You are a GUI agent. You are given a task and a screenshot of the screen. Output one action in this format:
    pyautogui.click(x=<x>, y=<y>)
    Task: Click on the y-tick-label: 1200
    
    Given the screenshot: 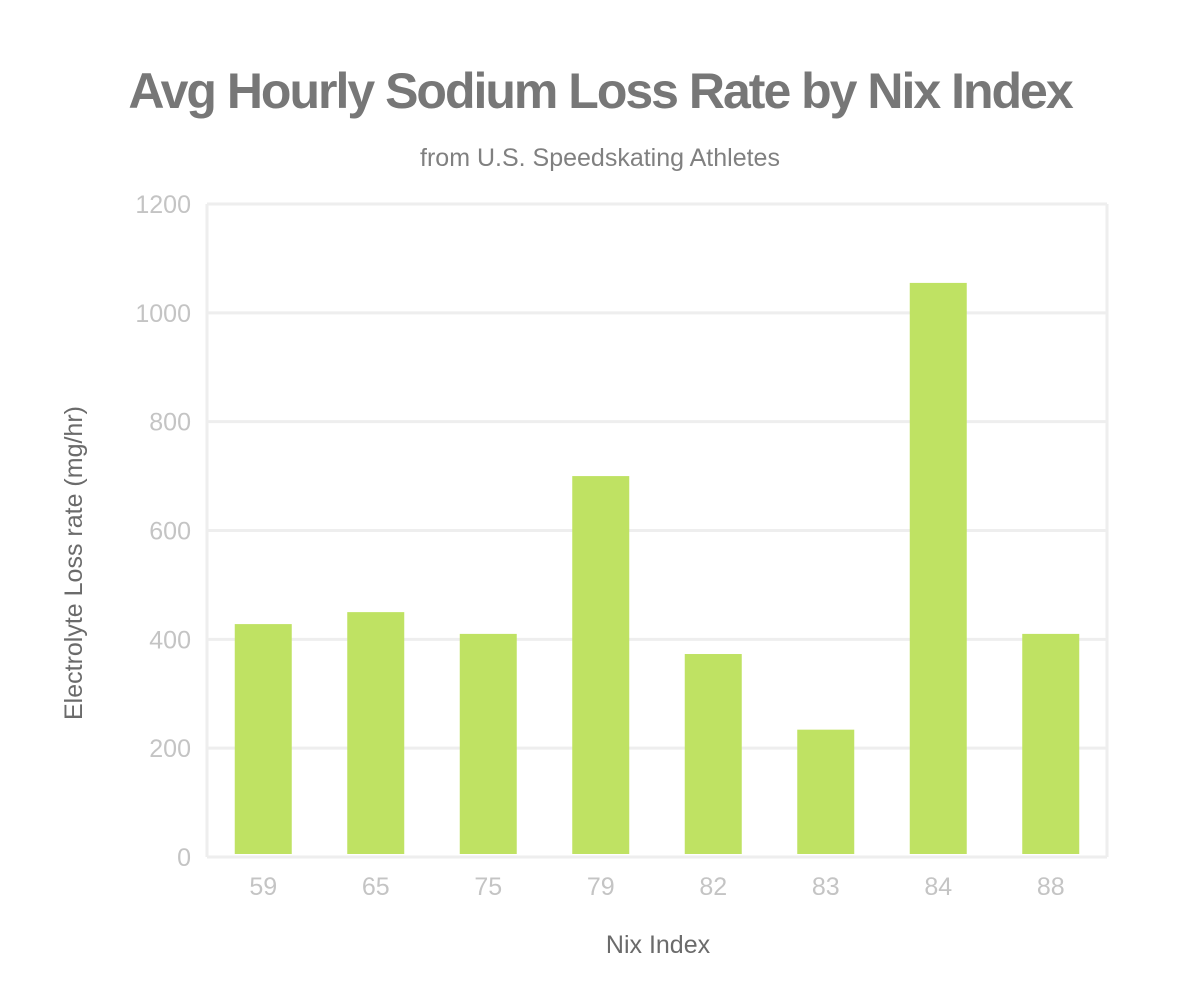 What is the action you would take?
    pyautogui.click(x=163, y=205)
    